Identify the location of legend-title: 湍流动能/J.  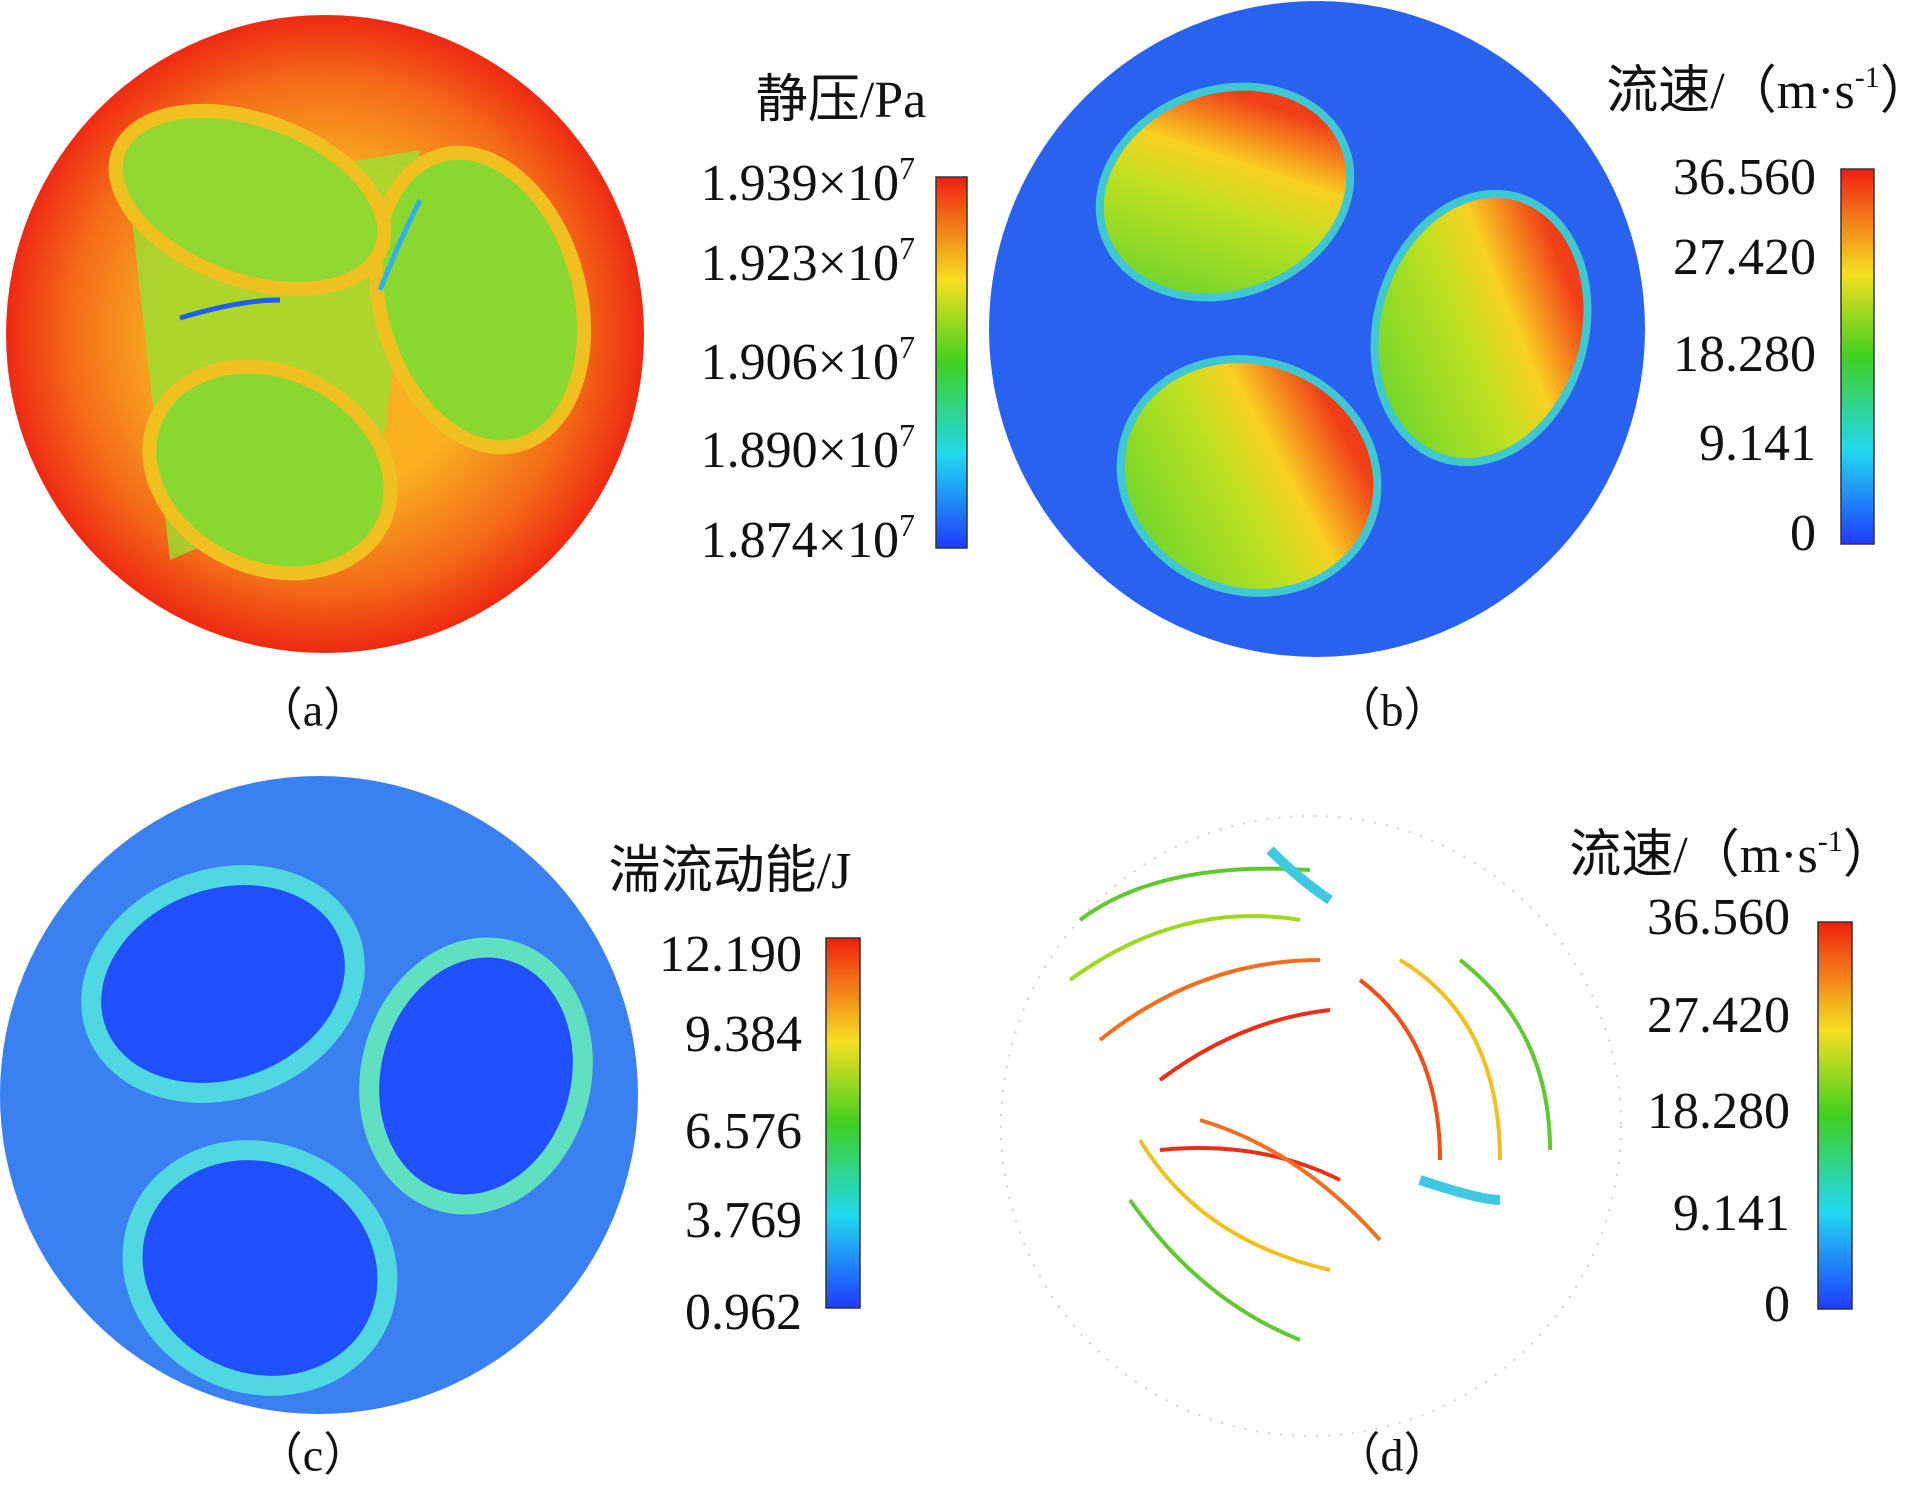
(730, 871).